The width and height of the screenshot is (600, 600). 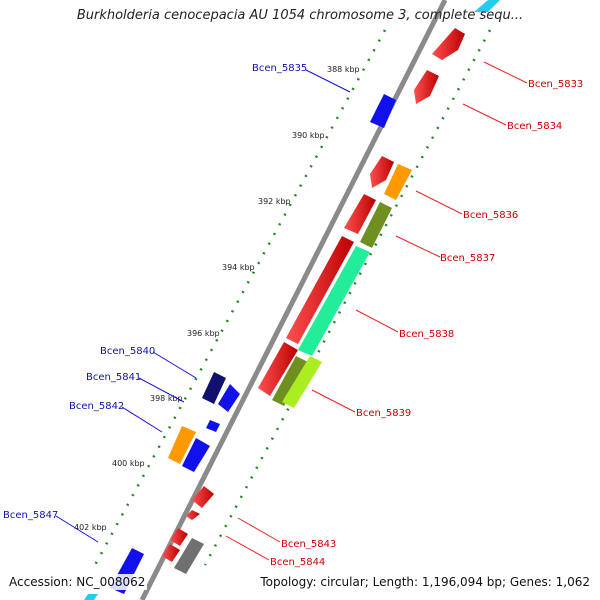 What do you see at coordinates (290, 381) in the screenshot?
I see `gene-arrow-bcen-5839-olive` at bounding box center [290, 381].